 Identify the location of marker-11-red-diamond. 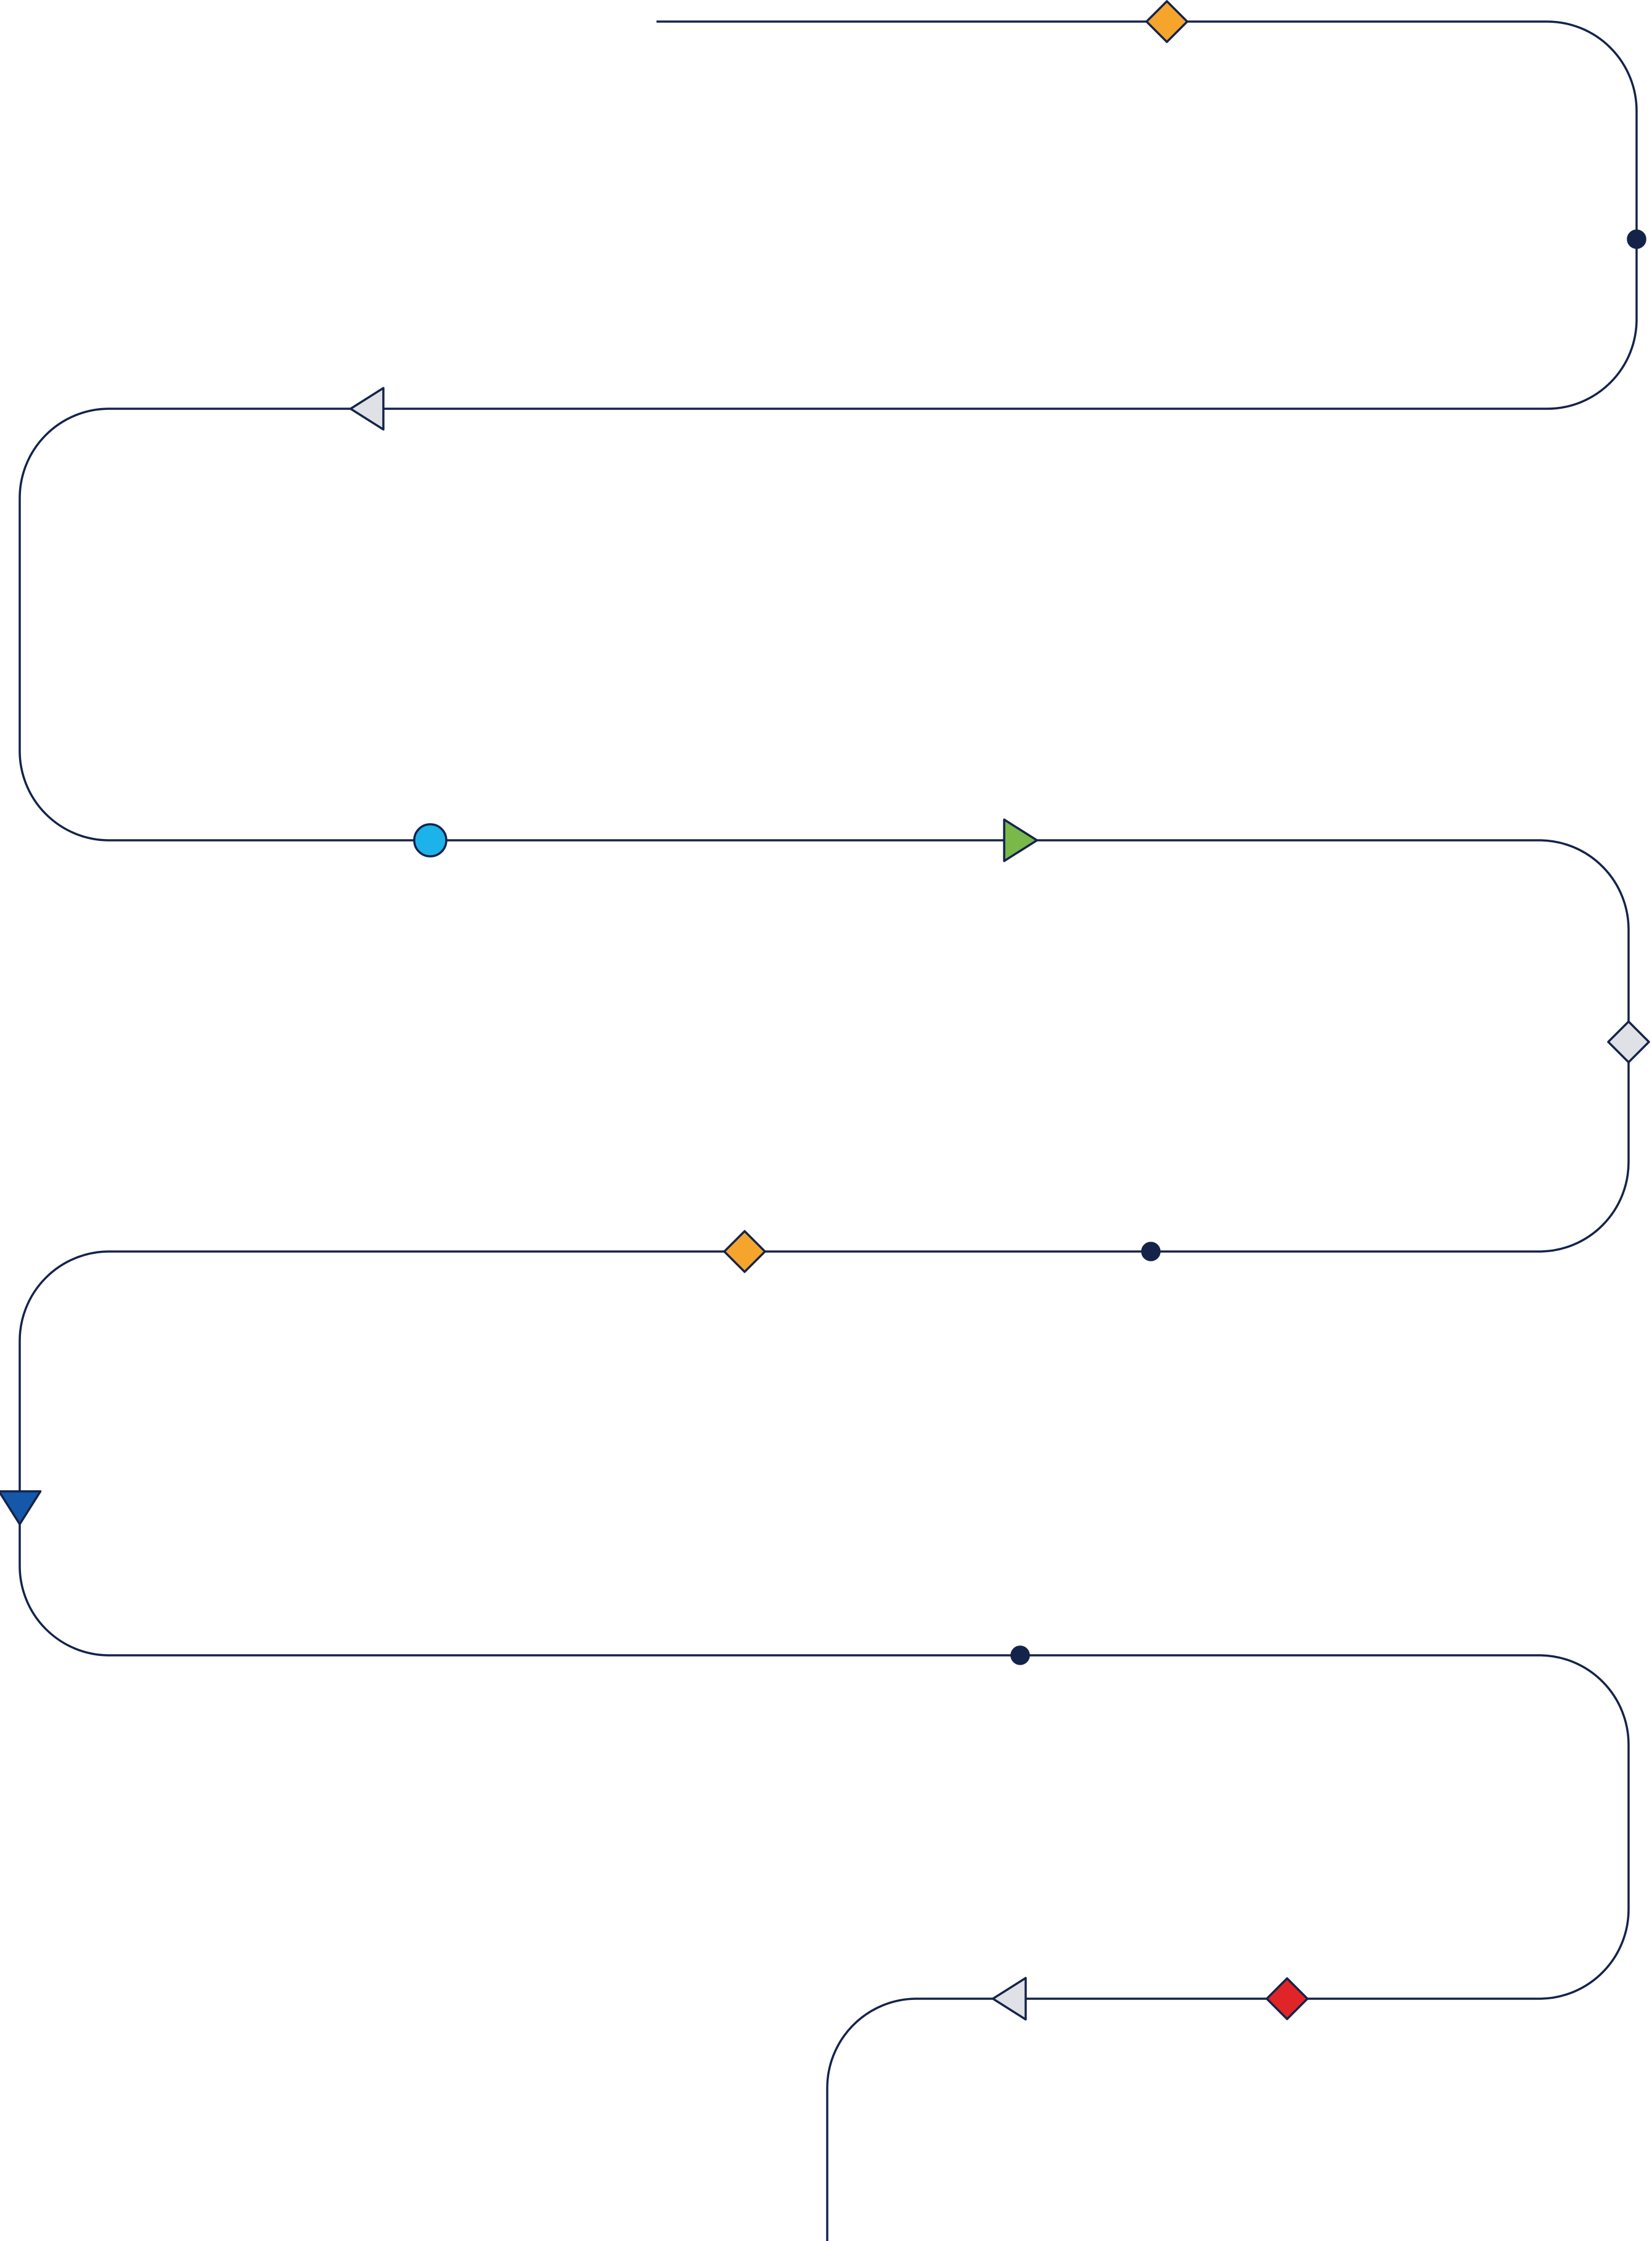
(1287, 1998).